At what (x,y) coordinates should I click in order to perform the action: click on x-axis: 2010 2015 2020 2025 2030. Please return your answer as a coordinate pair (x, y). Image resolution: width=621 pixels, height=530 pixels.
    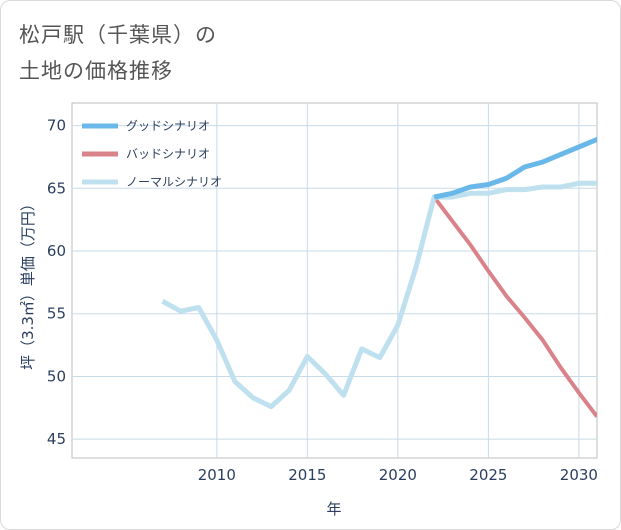
    Looking at the image, I should click on (398, 475).